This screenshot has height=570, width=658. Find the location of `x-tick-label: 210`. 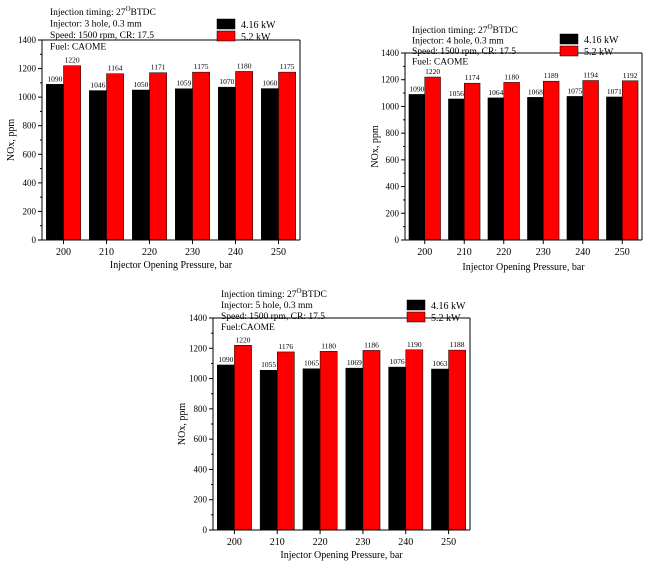

x-tick-label: 210 is located at coordinates (464, 252).